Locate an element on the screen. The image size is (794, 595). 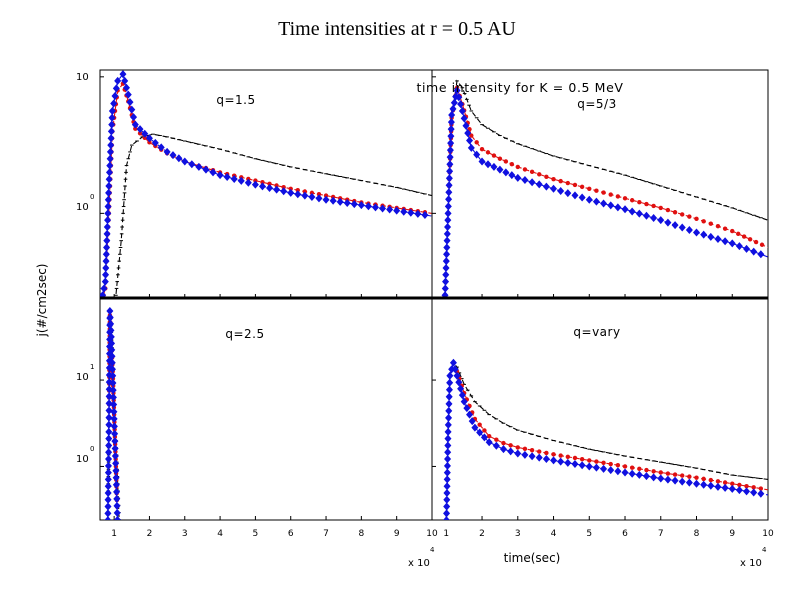
x-tick-label: 1 is located at coordinates (446, 534).